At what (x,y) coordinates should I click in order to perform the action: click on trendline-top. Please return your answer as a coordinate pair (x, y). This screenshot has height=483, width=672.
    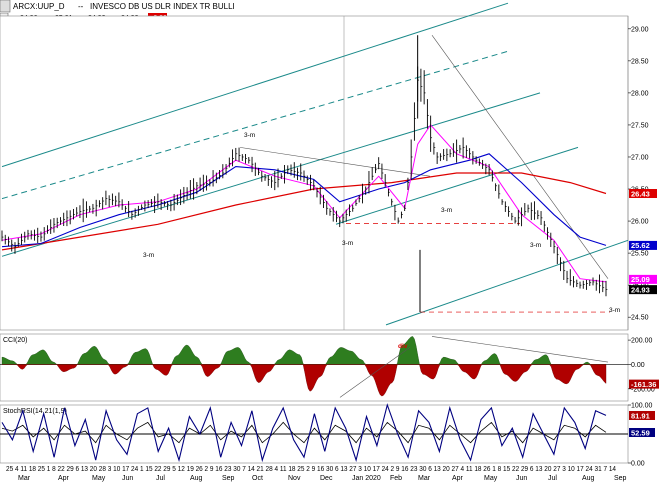
    Looking at the image, I should click on (335, 162).